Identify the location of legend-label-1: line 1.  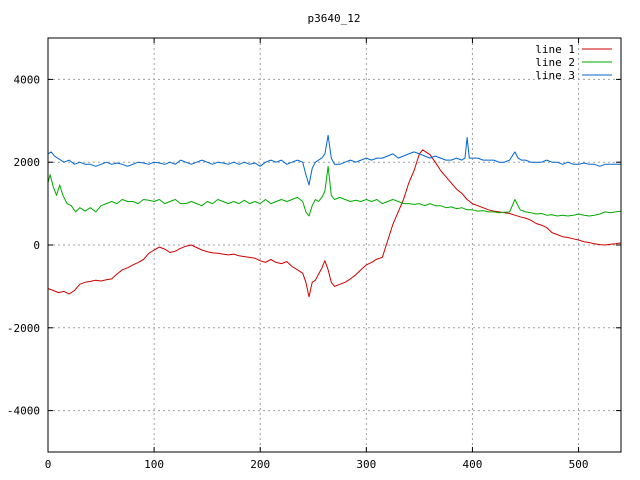
(555, 49).